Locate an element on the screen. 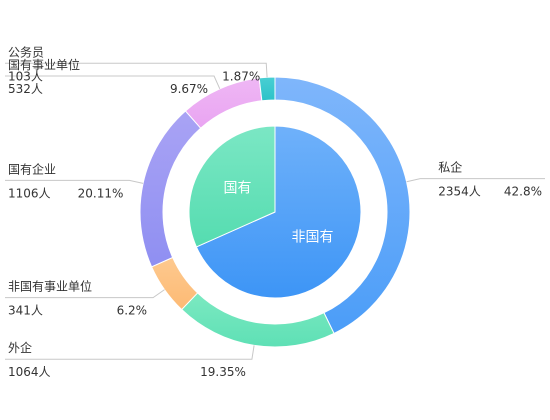 Image resolution: width=550 pixels, height=420 pixels. slice-percent-label-3: 6.2% is located at coordinates (132, 311).